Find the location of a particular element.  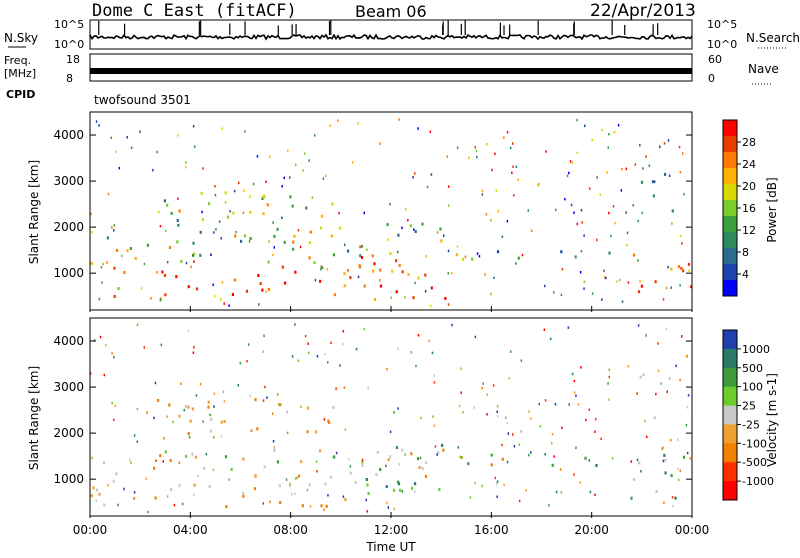

beam-label: Beam 06 is located at coordinates (391, 11).